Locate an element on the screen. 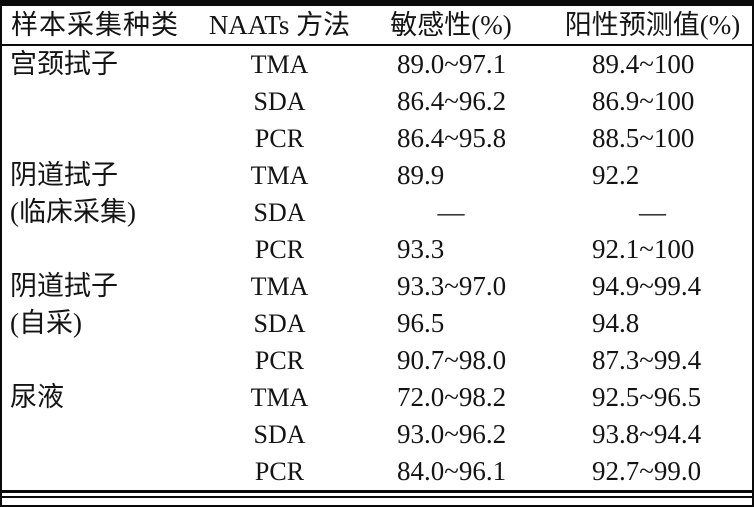 The image size is (754, 507). table-row: PCR 84.0~96.1 92.7~99.0 is located at coordinates (377, 471).